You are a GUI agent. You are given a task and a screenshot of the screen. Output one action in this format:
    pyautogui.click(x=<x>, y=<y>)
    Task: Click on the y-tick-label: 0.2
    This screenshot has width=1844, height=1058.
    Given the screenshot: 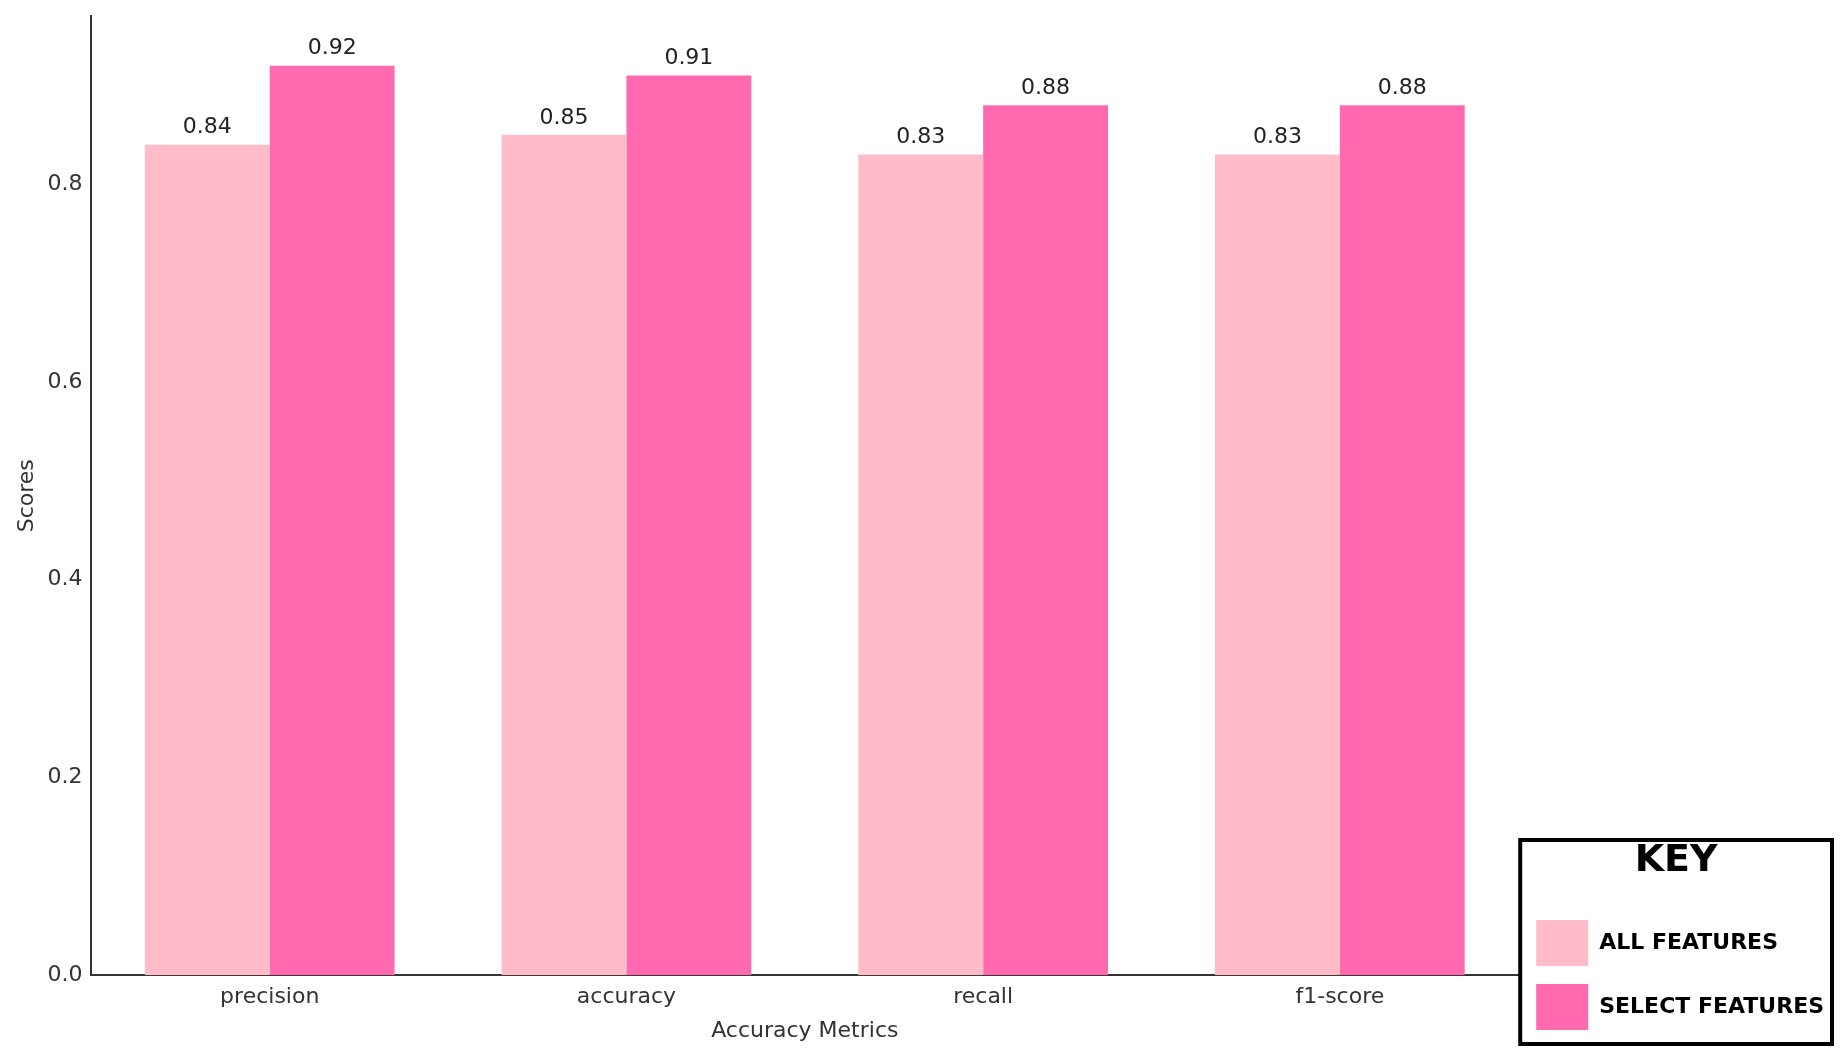 What is the action you would take?
    pyautogui.click(x=65, y=776)
    